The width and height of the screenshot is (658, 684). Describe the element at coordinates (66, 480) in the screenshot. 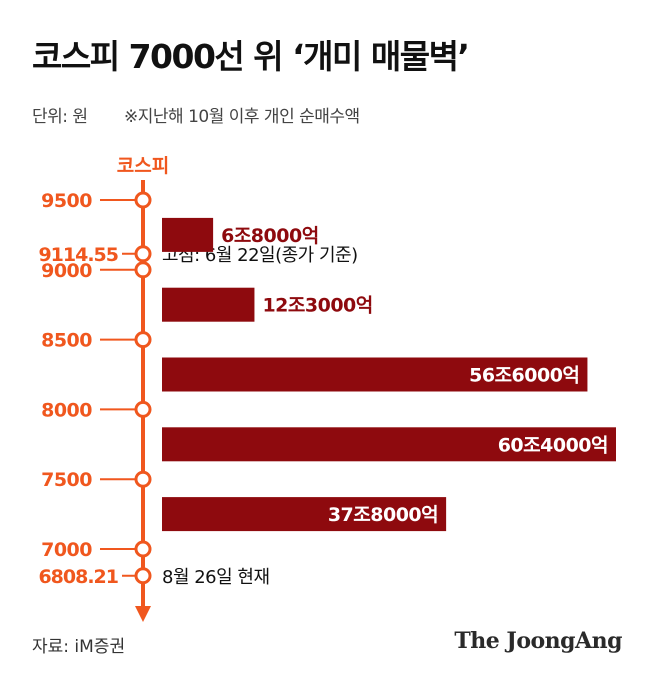

I see `tick-label: 7500` at that location.